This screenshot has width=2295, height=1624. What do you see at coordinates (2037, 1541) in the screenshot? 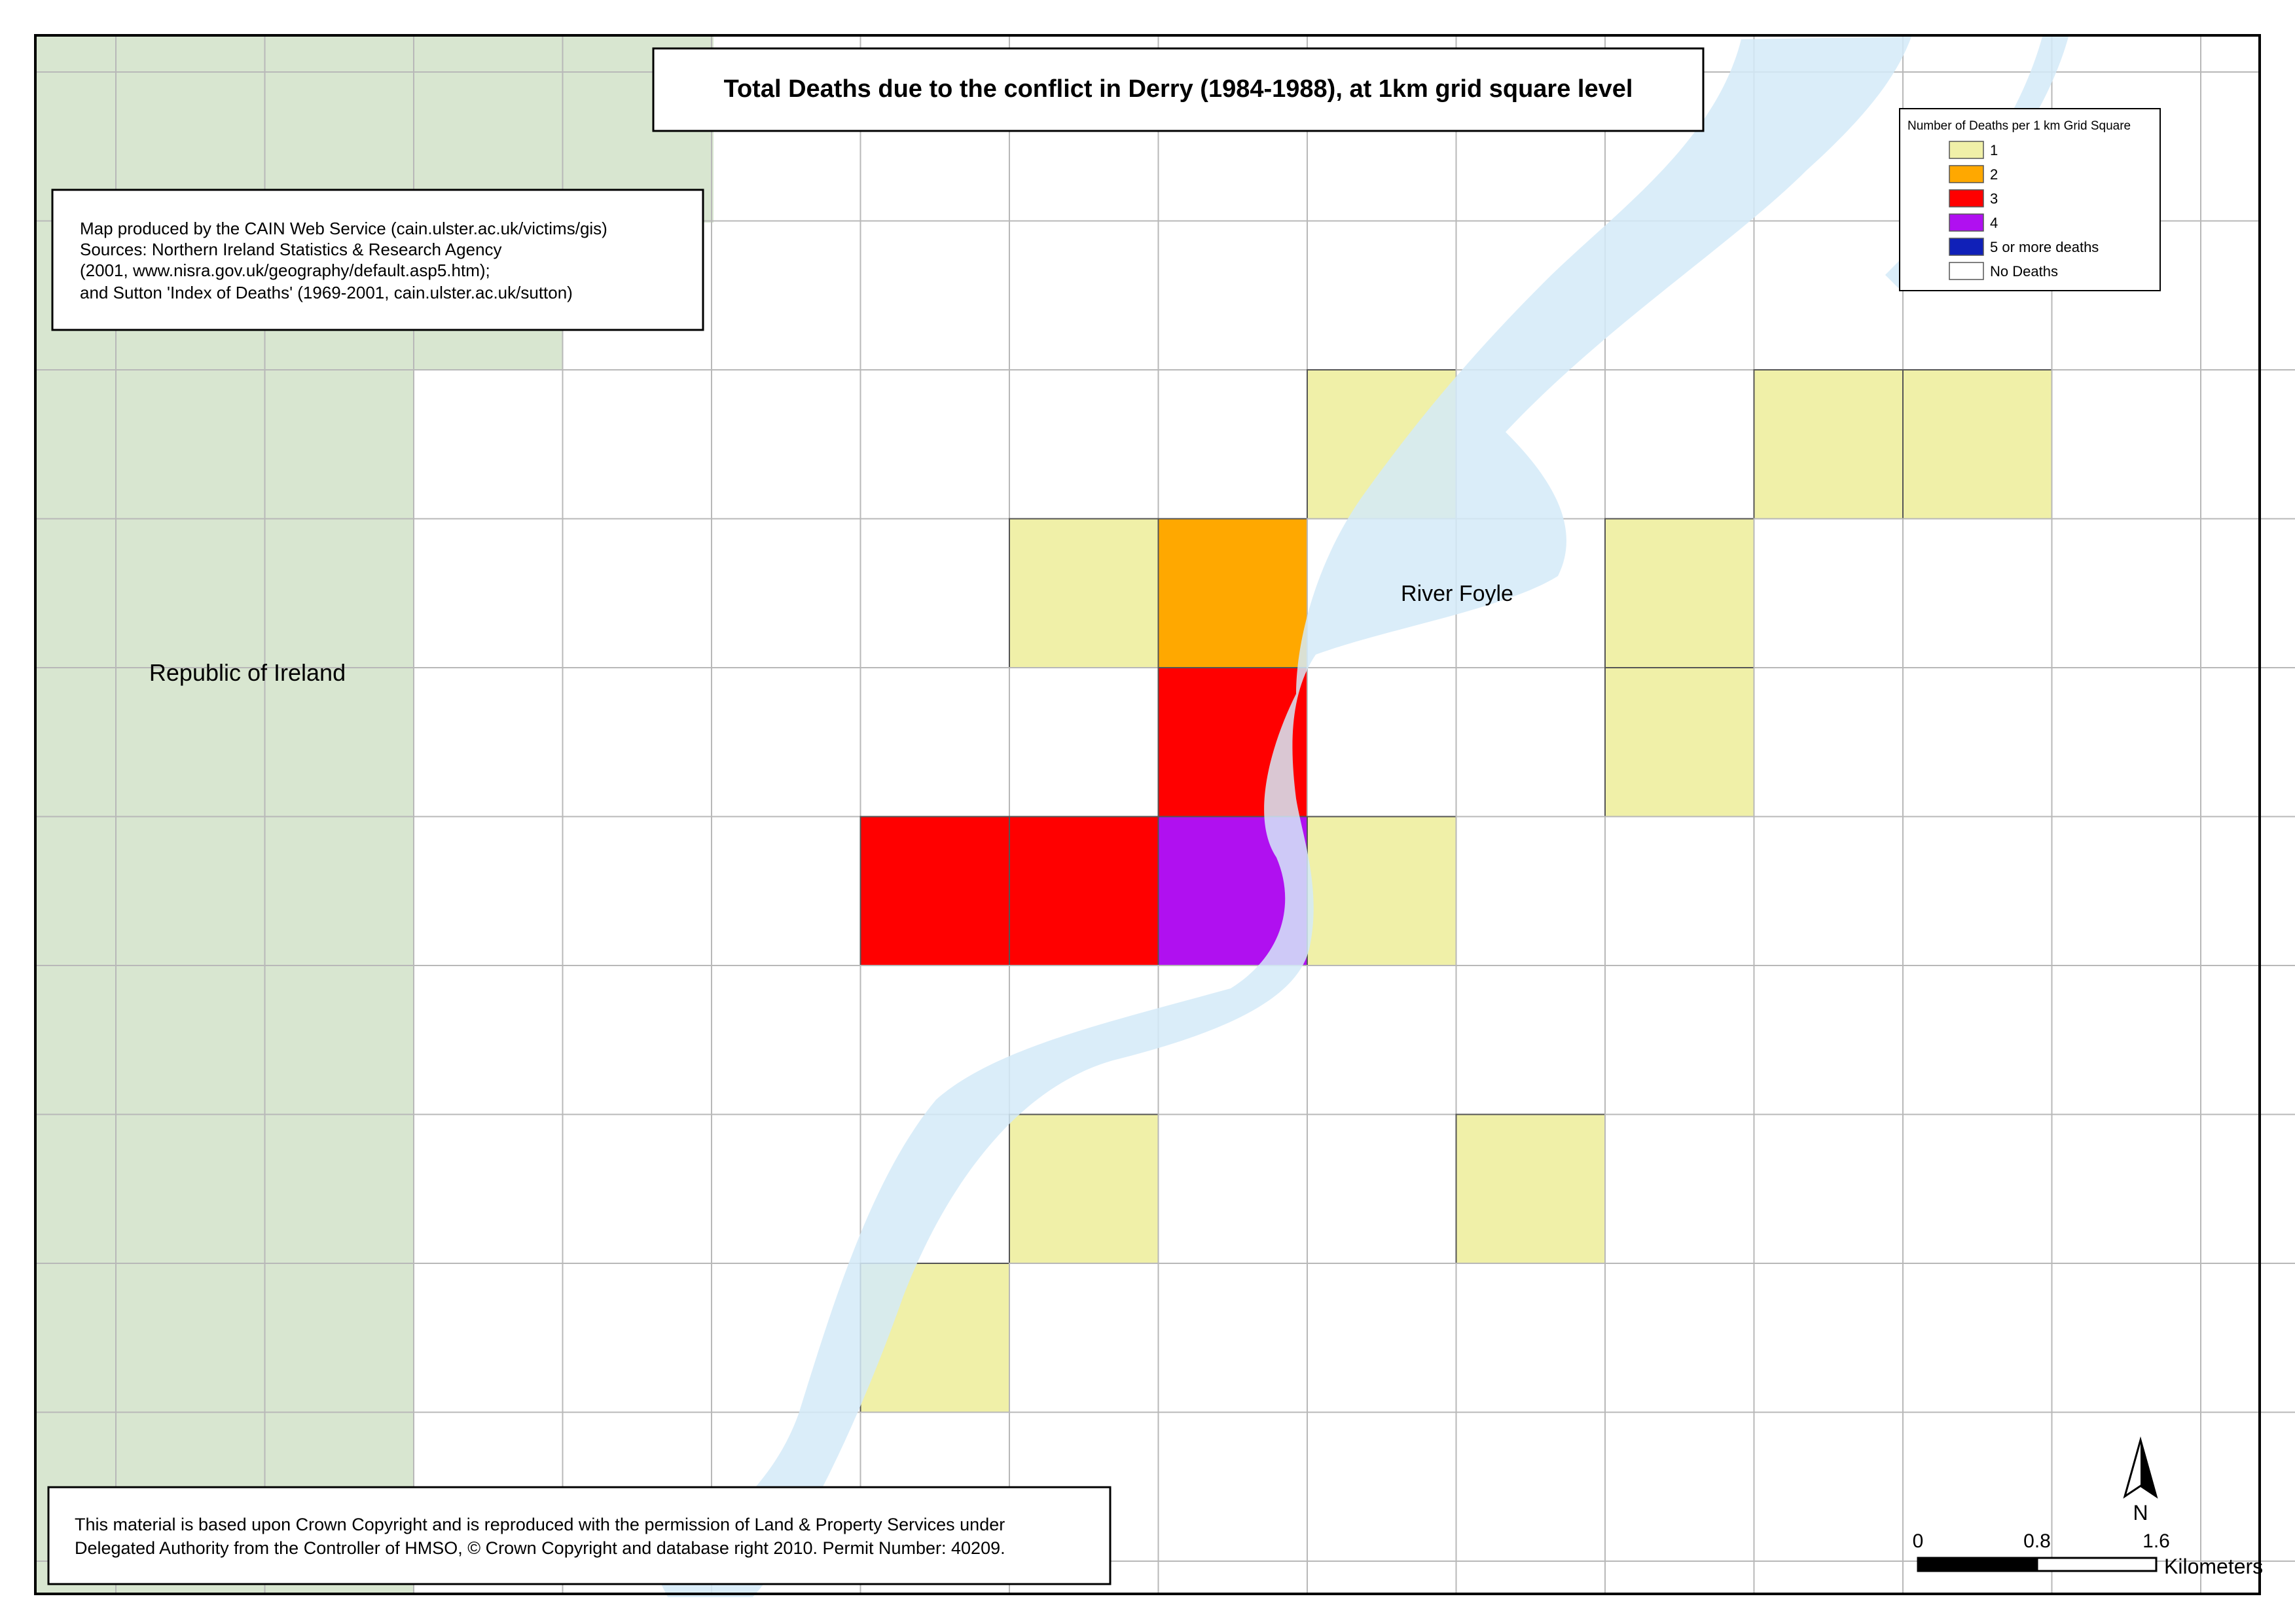
I see `scale-tick-0.8: 0.8` at bounding box center [2037, 1541].